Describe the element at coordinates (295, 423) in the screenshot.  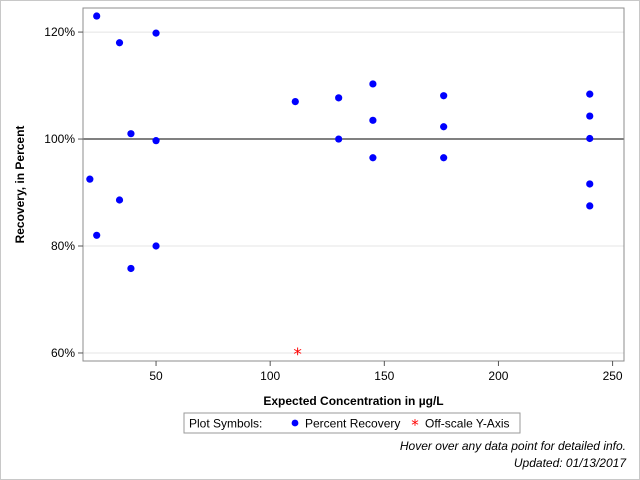
I see `legend-marker-percent-recovery` at that location.